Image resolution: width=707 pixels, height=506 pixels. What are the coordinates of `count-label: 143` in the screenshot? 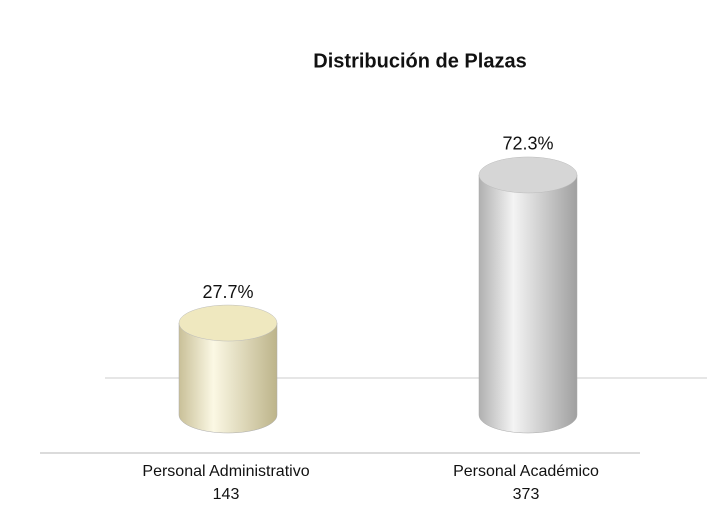 It's located at (226, 494).